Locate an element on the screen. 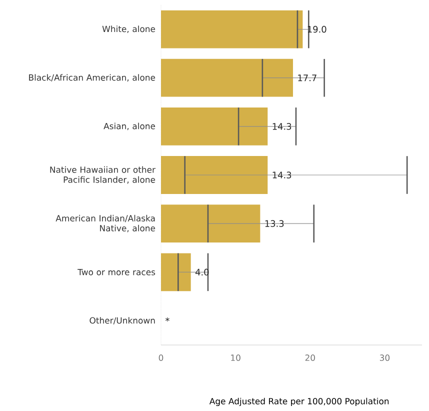  x-axis-title: Age Adjusted Rate per 100,000 Population is located at coordinates (299, 402).